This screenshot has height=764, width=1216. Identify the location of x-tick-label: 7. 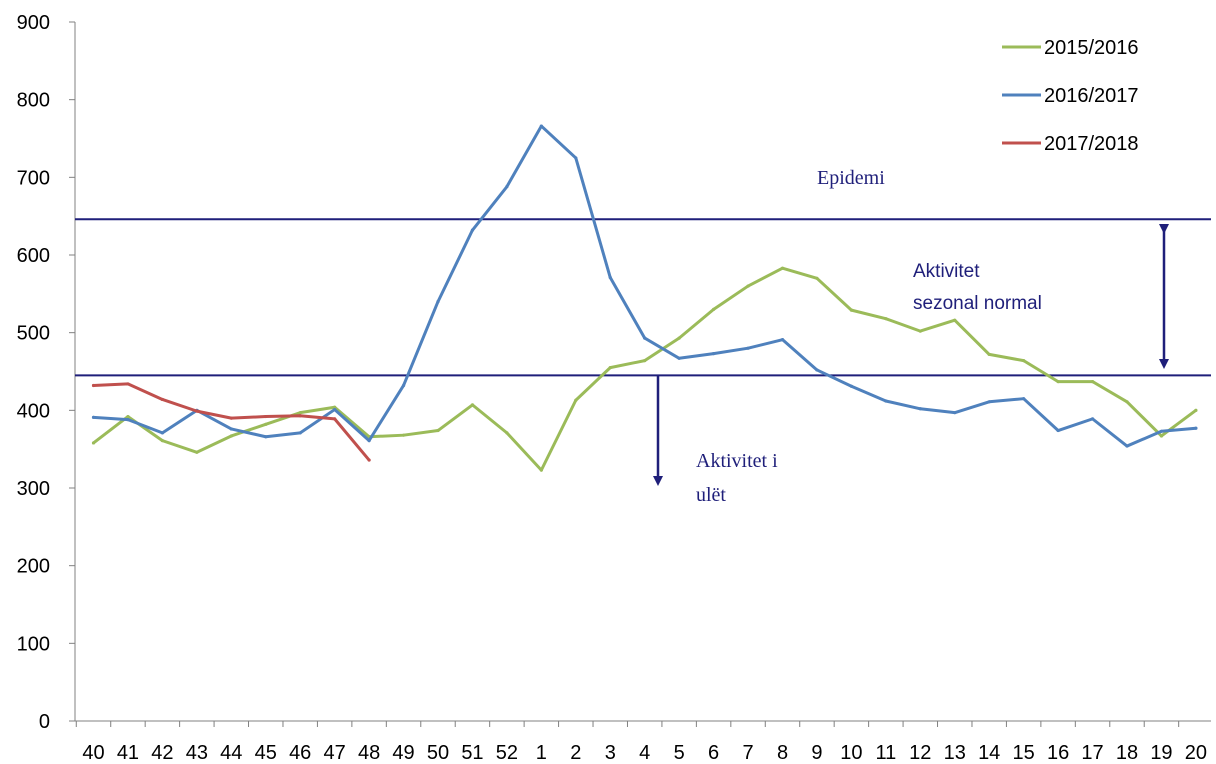
(747, 753).